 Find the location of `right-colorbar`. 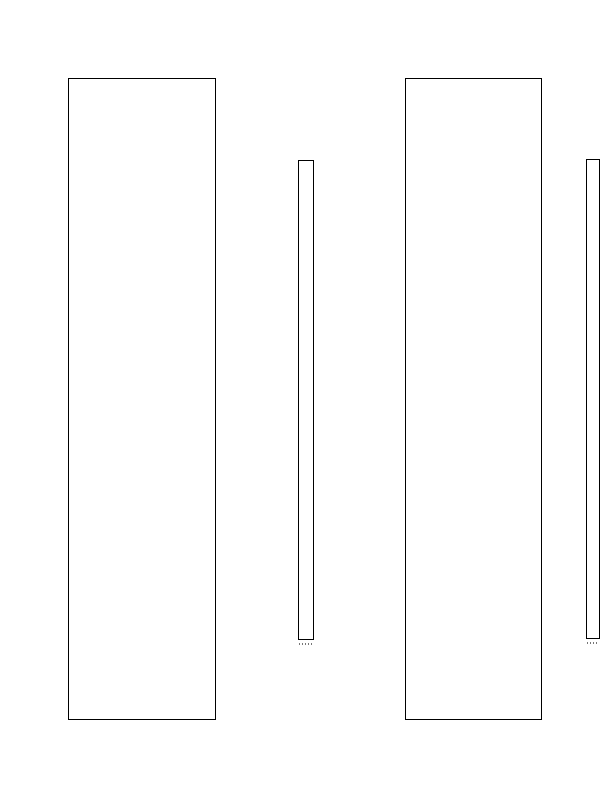

right-colorbar is located at coordinates (593, 399).